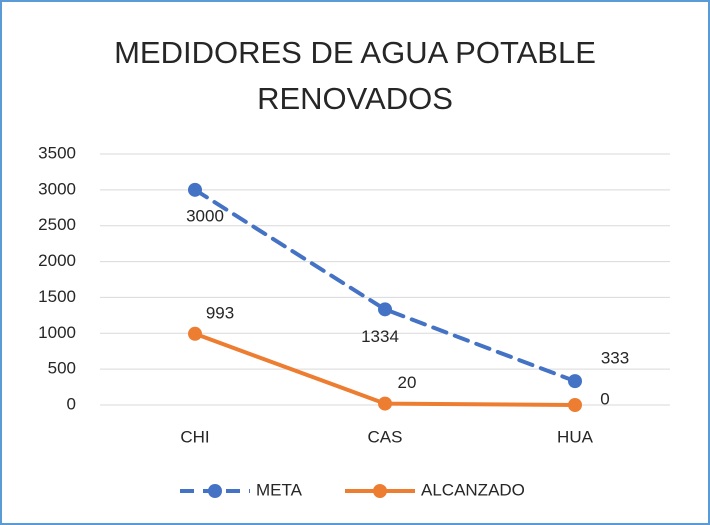  I want to click on data-label: 3000, so click(205, 215).